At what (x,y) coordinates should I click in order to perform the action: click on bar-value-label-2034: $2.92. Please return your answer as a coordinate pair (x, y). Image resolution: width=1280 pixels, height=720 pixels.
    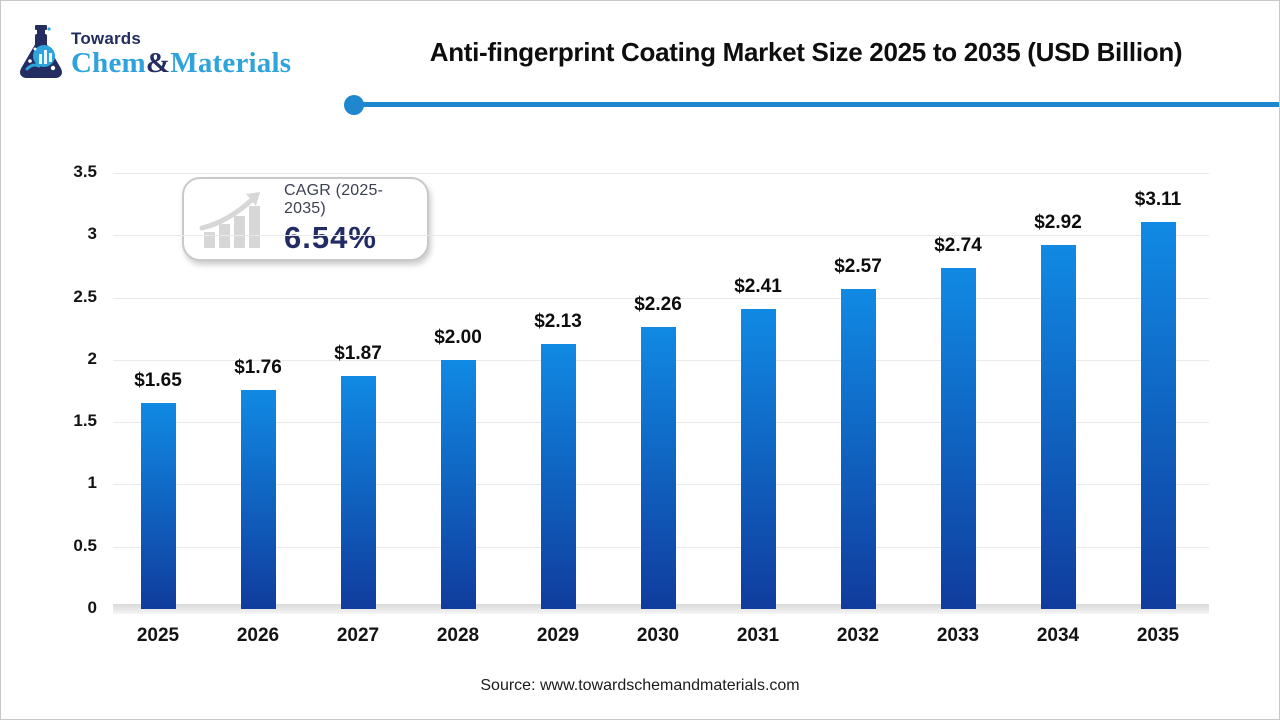
    Looking at the image, I should click on (1058, 223).